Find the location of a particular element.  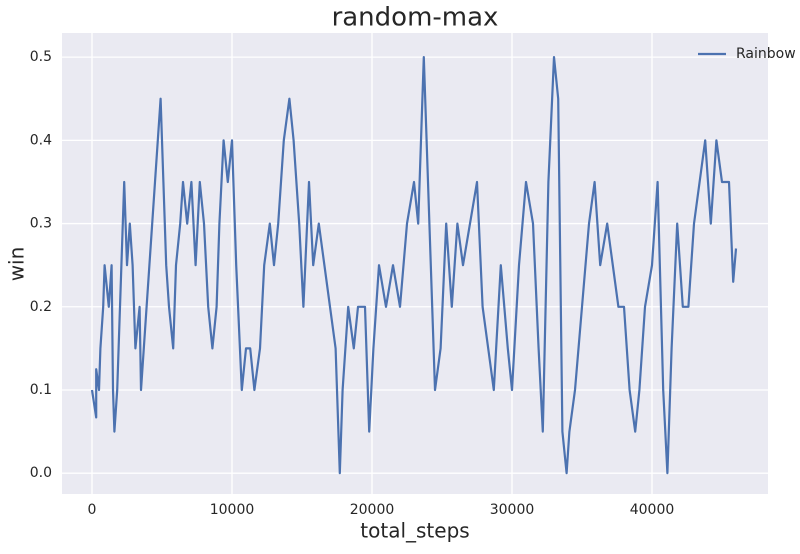

legend-label: Rainbow is located at coordinates (766, 54).